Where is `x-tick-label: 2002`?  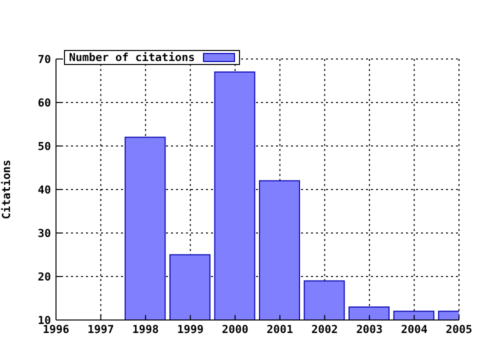
x-tick-label: 2002 is located at coordinates (324, 329).